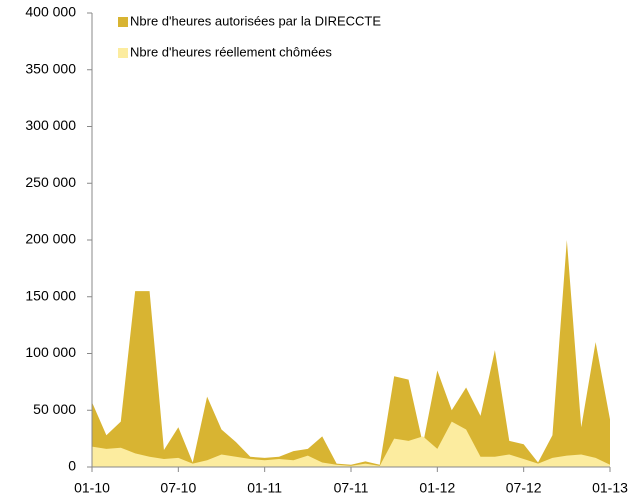 The height and width of the screenshot is (502, 634). What do you see at coordinates (351, 488) in the screenshot?
I see `x-tick-label: 07-11` at bounding box center [351, 488].